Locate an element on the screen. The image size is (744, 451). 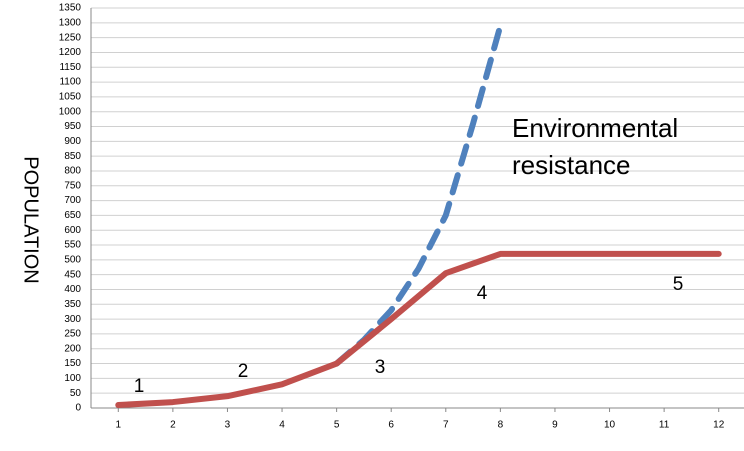
x-tick-label: 7 is located at coordinates (446, 425).